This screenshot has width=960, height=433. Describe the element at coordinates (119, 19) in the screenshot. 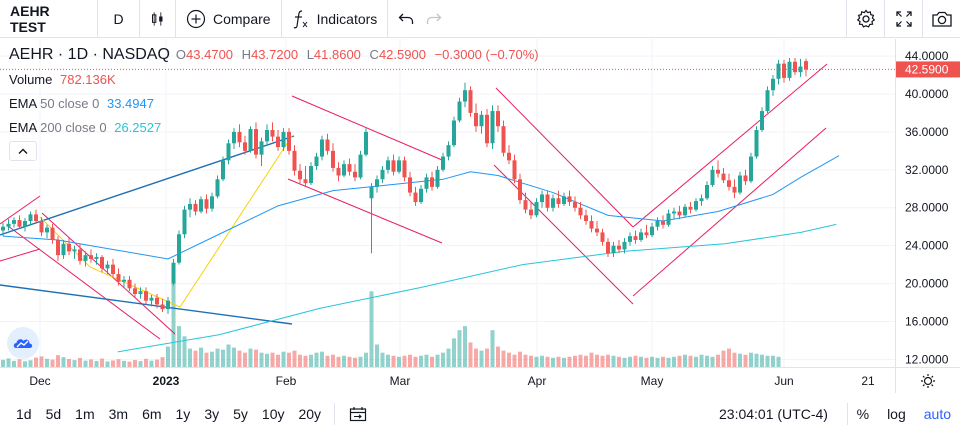

I see `interval-button: D` at that location.